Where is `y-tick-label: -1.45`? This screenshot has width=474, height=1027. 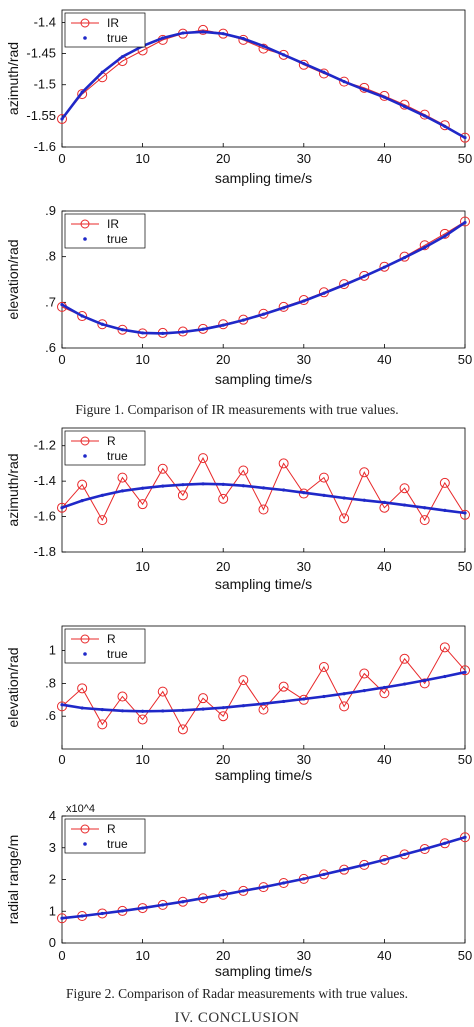
y-tick-label: -1.45 is located at coordinates (41, 53).